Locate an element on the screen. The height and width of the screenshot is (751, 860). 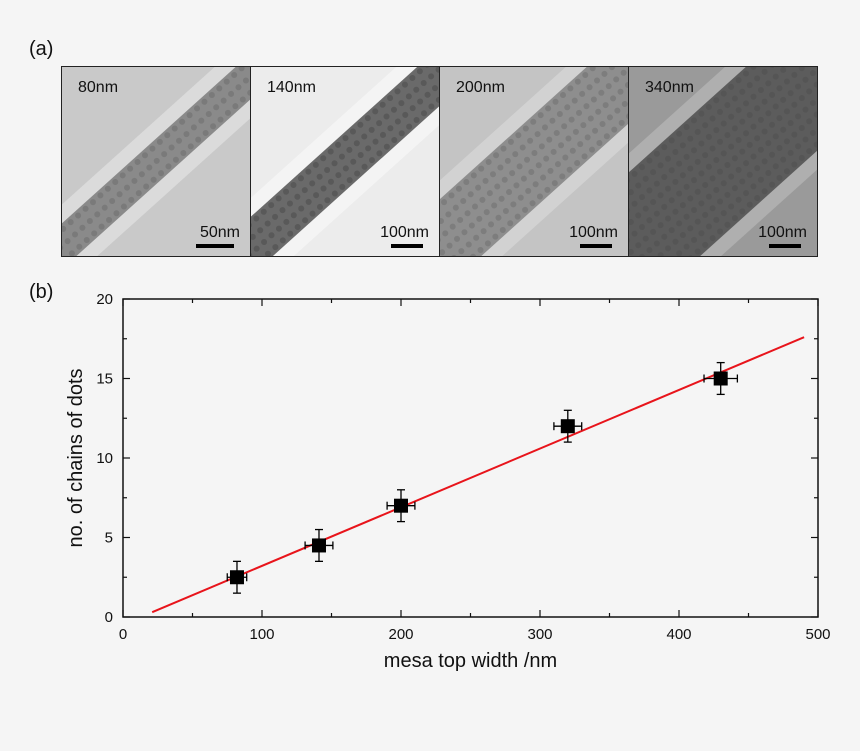
micrograph-140nm: 140nm 100nm is located at coordinates (345, 161).